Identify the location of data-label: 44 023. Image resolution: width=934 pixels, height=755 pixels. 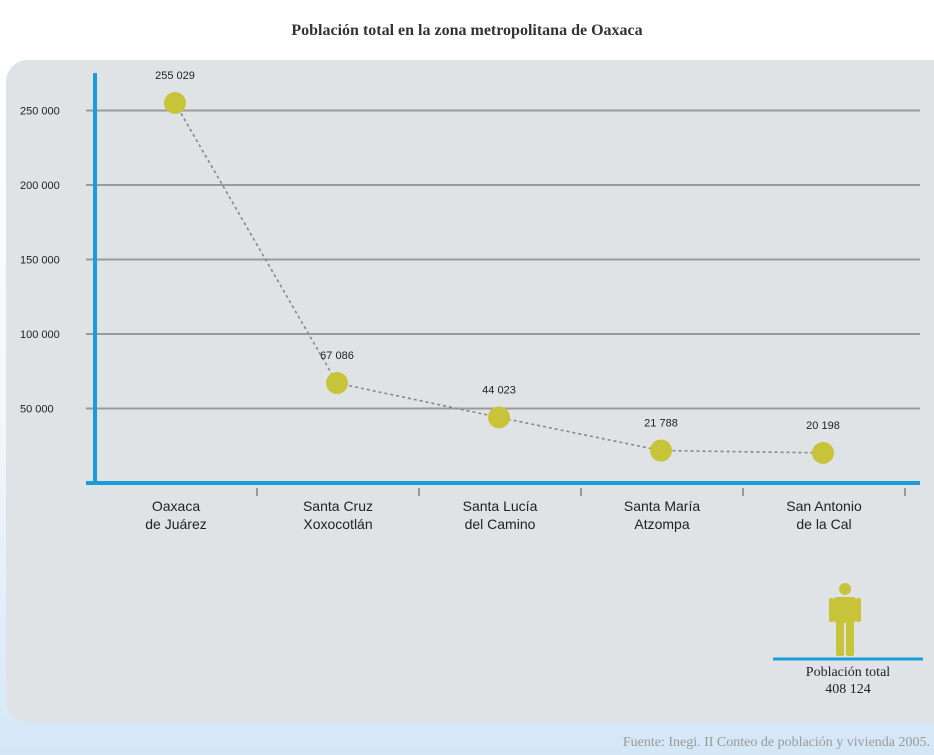
(499, 390).